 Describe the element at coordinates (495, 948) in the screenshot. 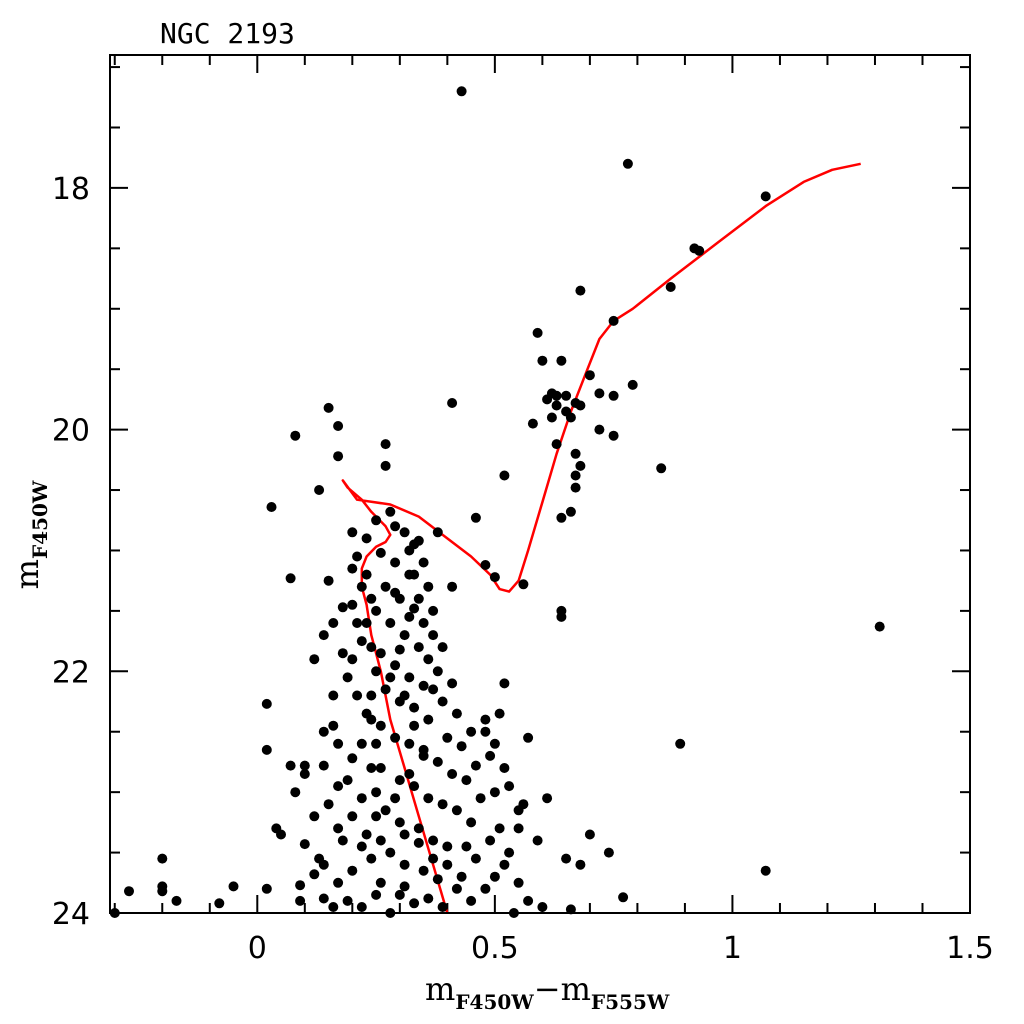

I see `x-tick-label: 0.5` at that location.